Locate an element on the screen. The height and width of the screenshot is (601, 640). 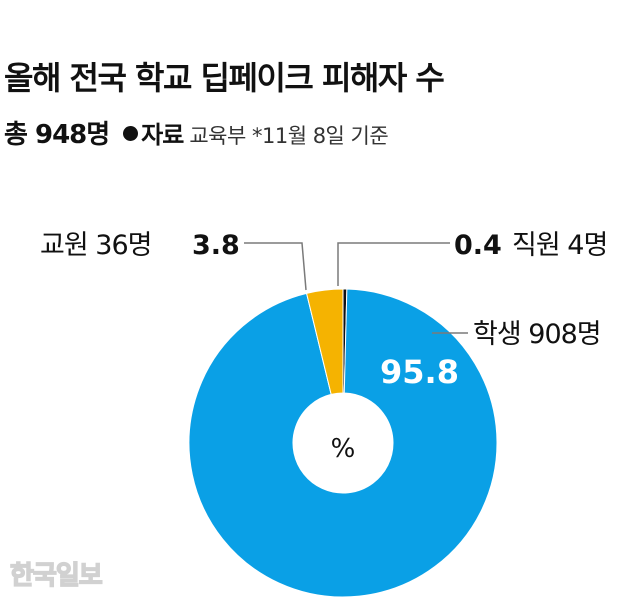
slice-value-students: 95.8 is located at coordinates (419, 372).